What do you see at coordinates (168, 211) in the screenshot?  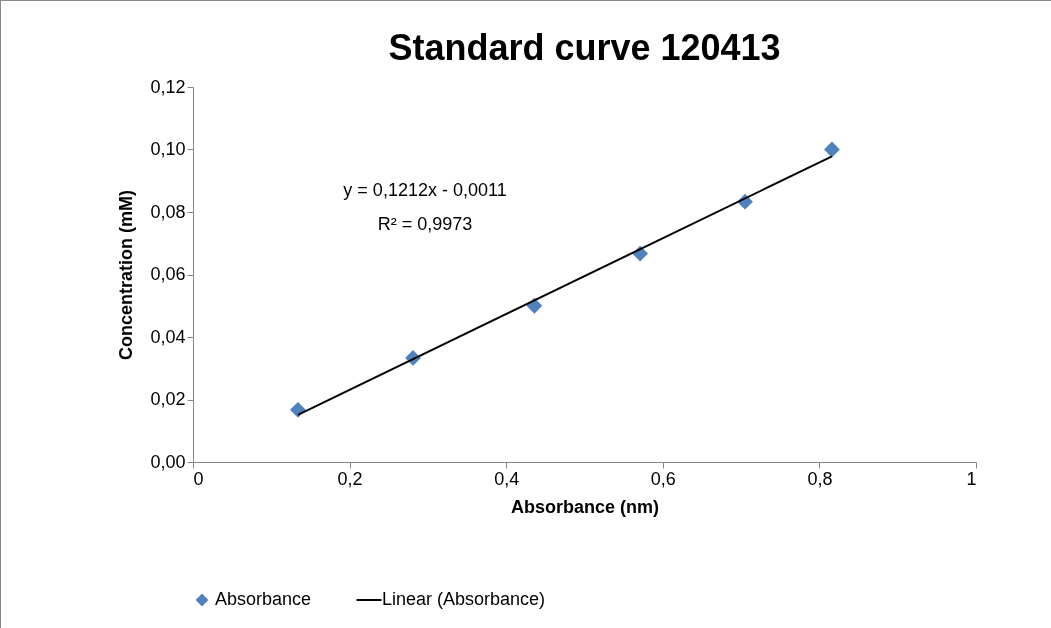 I see `y-tick-label: 0,08` at bounding box center [168, 211].